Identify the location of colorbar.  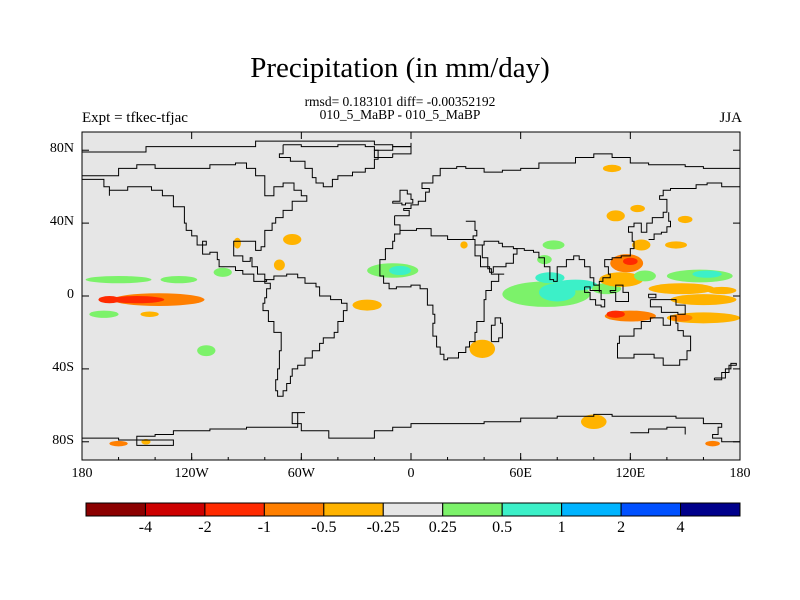
(413, 509).